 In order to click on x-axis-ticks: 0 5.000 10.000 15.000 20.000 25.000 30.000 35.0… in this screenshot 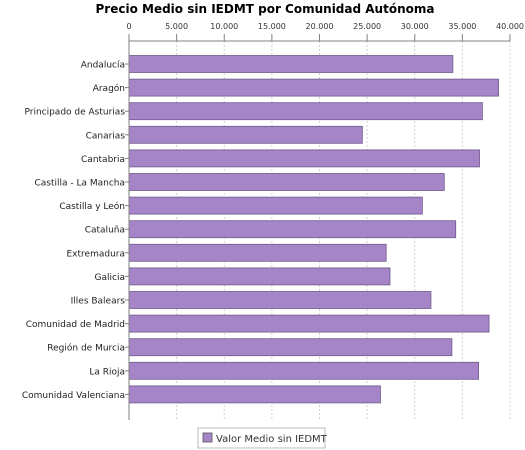, I will do `click(325, 31)`.